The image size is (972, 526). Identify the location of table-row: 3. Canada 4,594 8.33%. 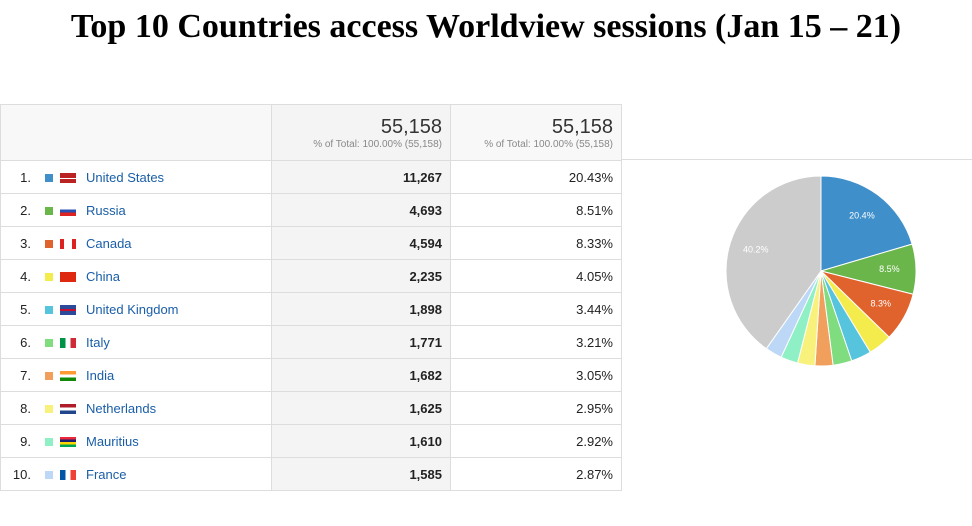
(311, 243).